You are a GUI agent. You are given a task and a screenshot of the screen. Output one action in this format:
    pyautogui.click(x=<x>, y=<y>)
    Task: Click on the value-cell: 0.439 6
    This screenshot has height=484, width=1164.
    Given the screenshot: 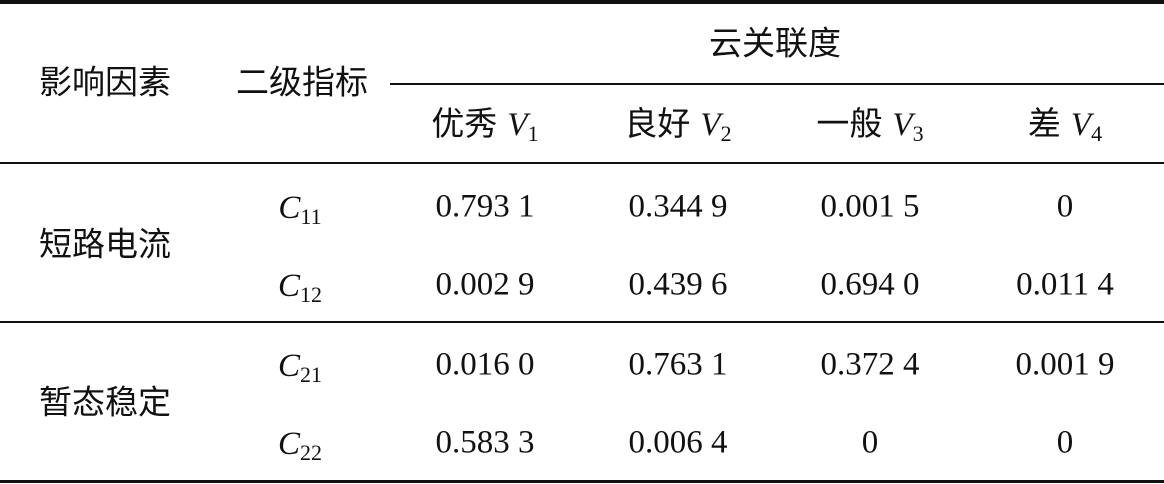 What is the action you would take?
    pyautogui.click(x=678, y=284)
    